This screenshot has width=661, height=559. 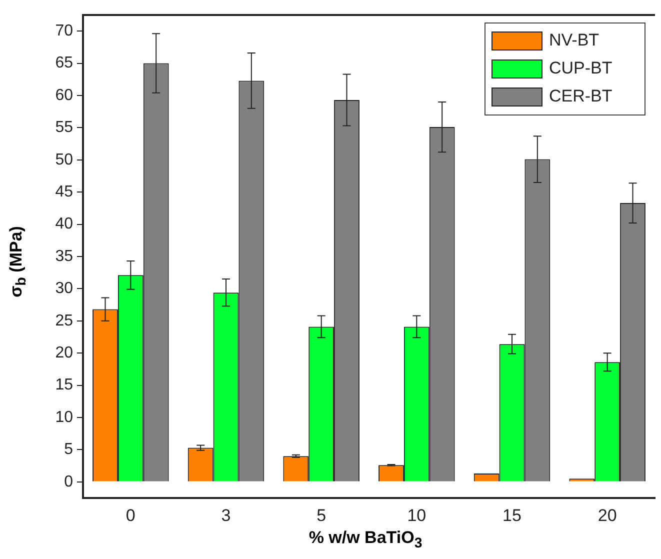 What do you see at coordinates (64, 417) in the screenshot?
I see `y-tick-label: 10` at bounding box center [64, 417].